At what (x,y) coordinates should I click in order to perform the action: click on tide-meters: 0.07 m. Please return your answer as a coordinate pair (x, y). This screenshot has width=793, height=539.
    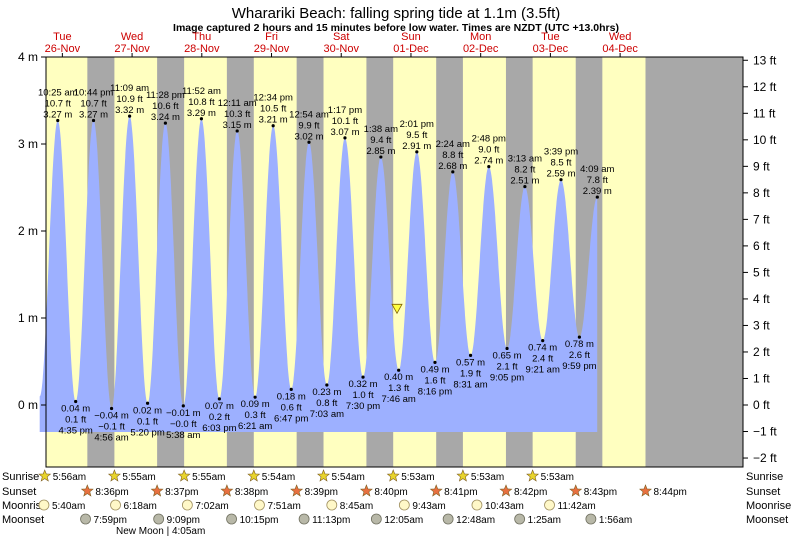
    Looking at the image, I should click on (219, 406).